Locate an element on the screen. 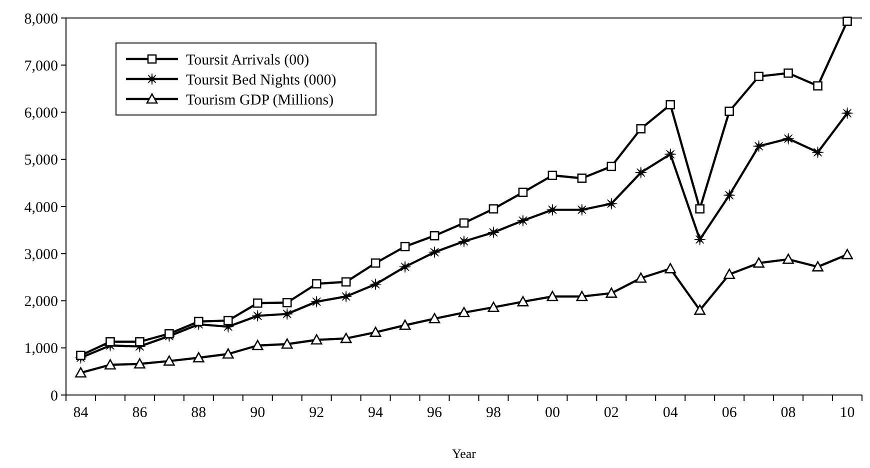  legend-label: Toursit Bed Nights (000) is located at coordinates (261, 80).